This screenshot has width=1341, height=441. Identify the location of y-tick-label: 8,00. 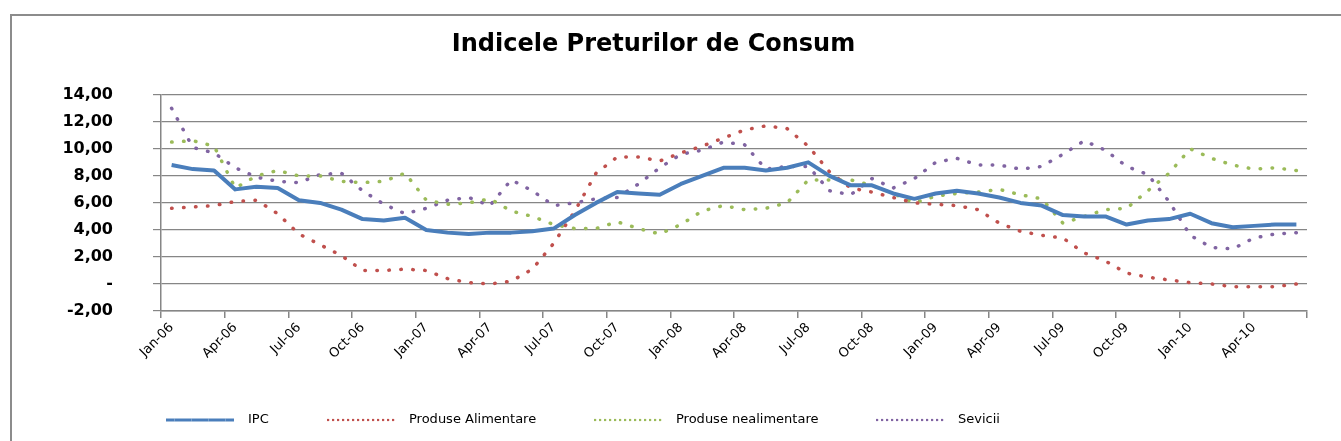
(93, 175).